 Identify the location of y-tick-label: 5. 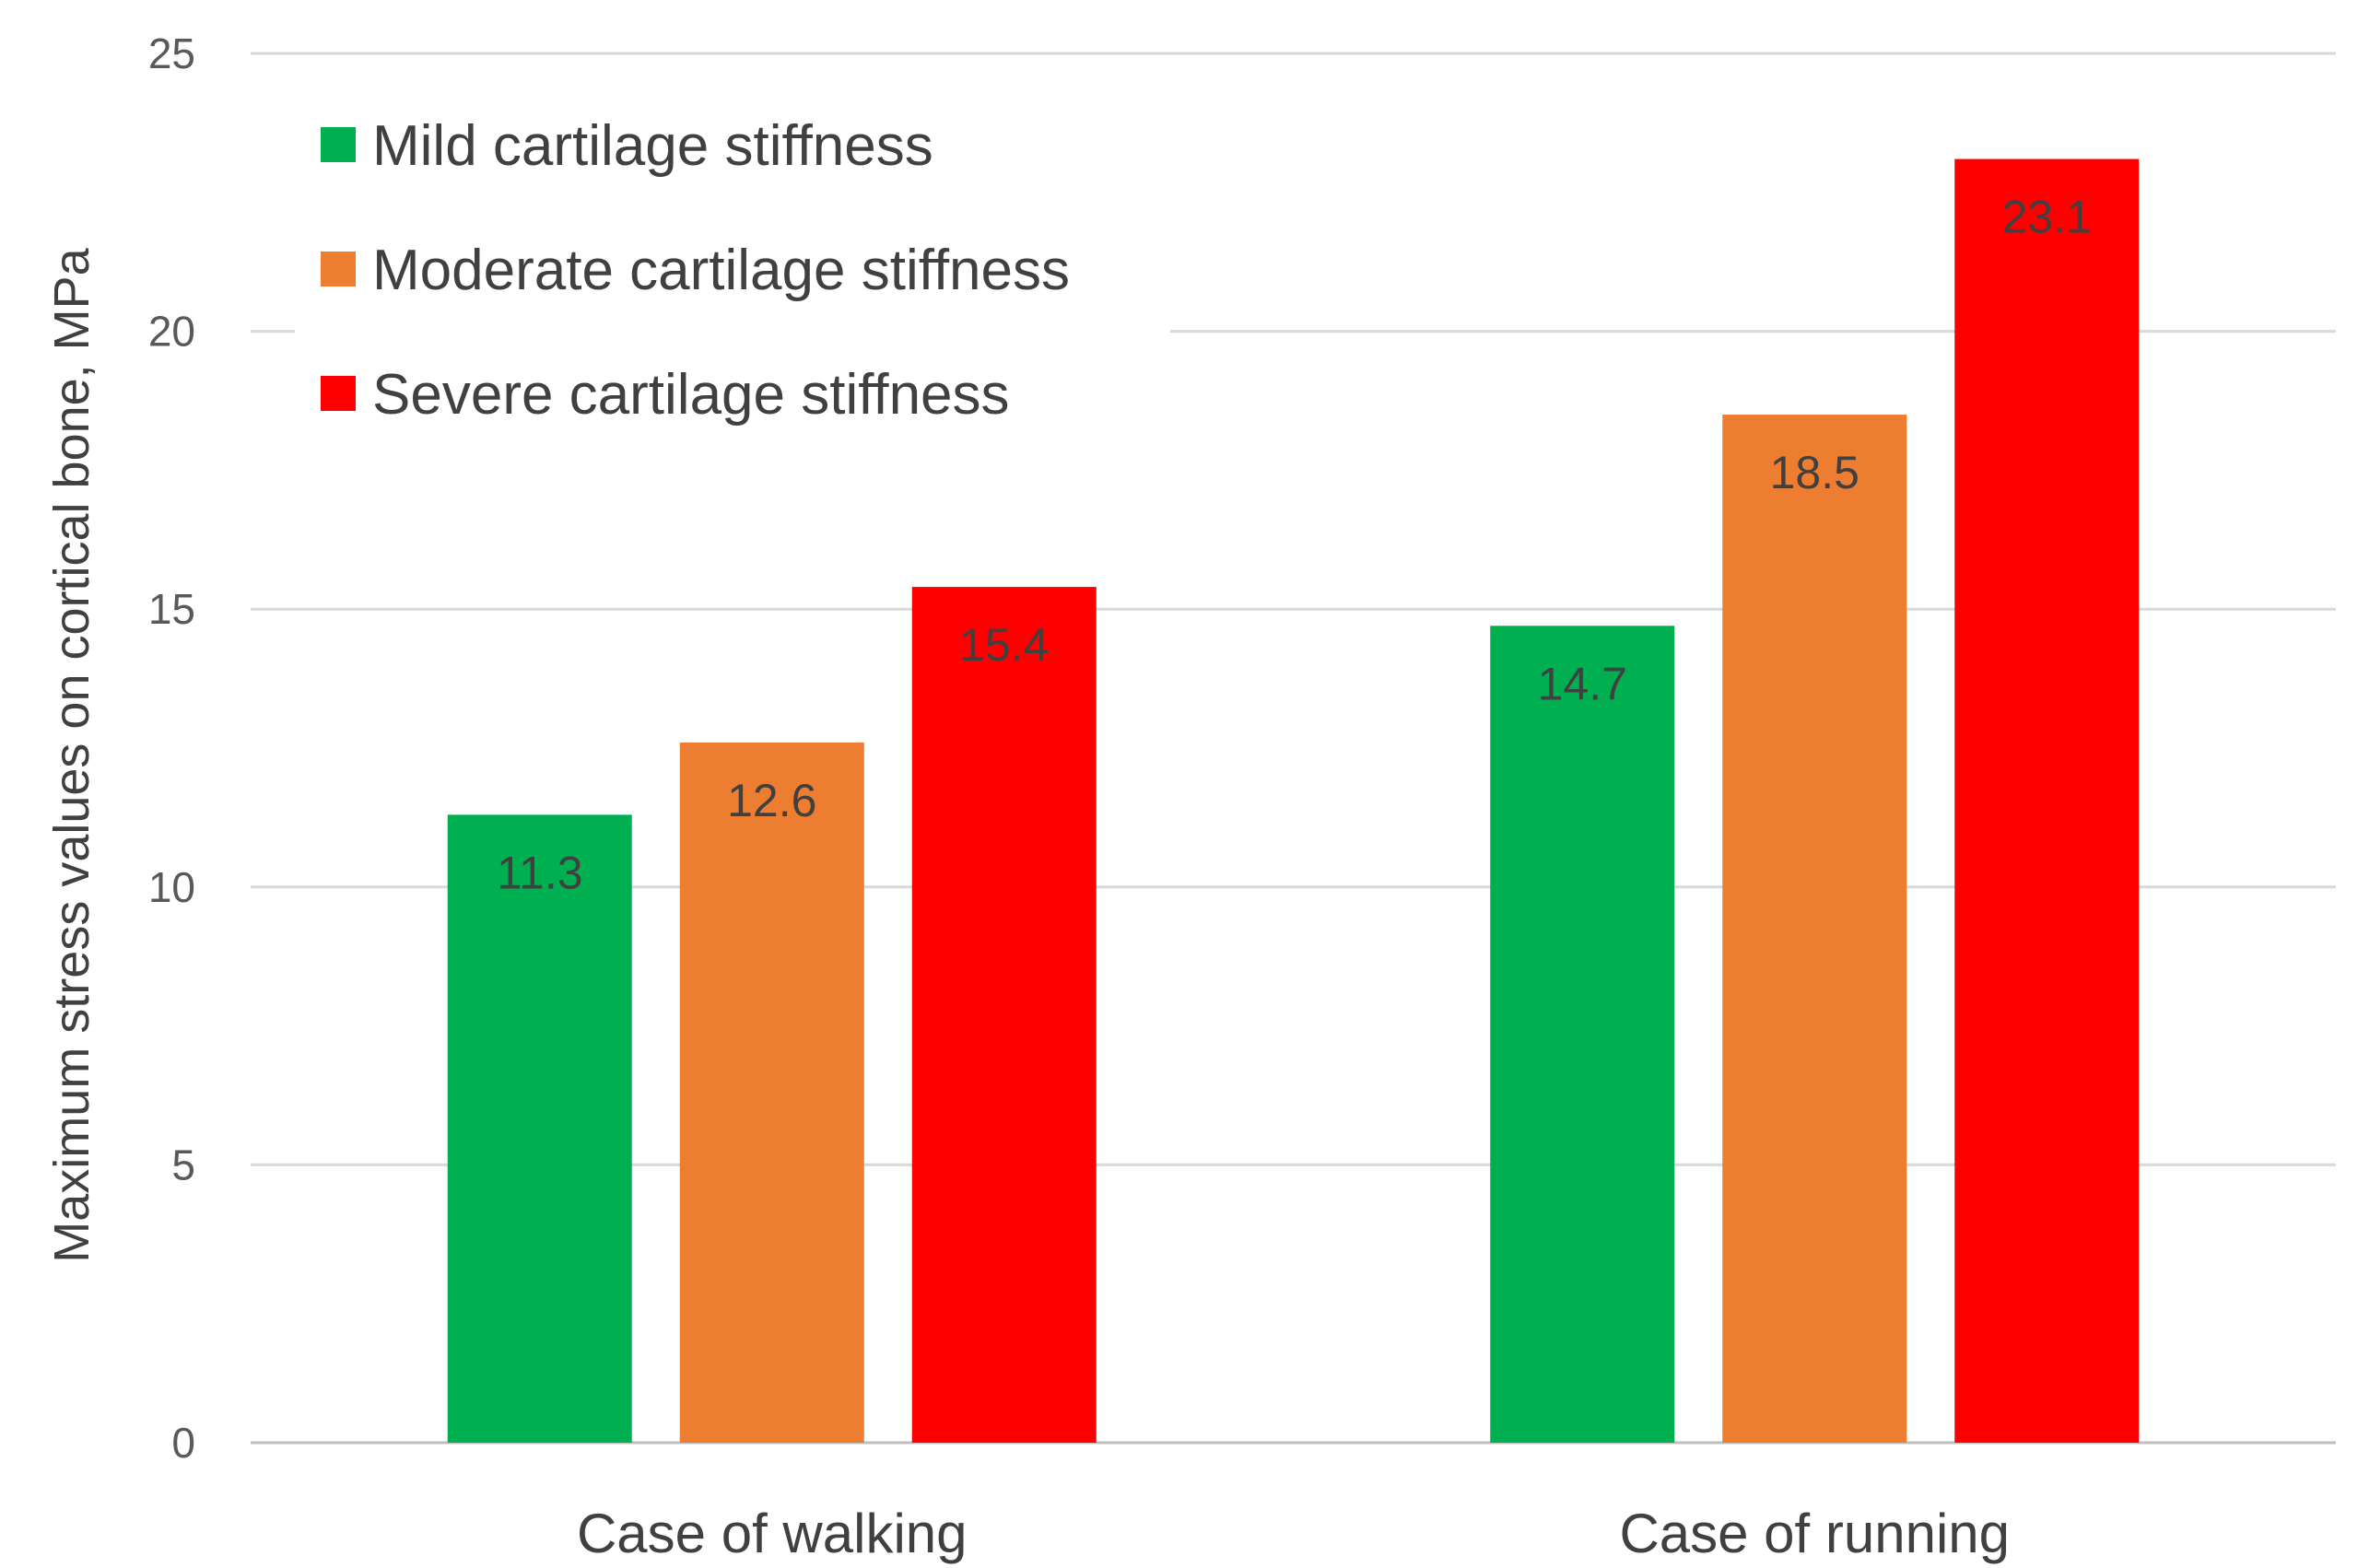
(183, 1164).